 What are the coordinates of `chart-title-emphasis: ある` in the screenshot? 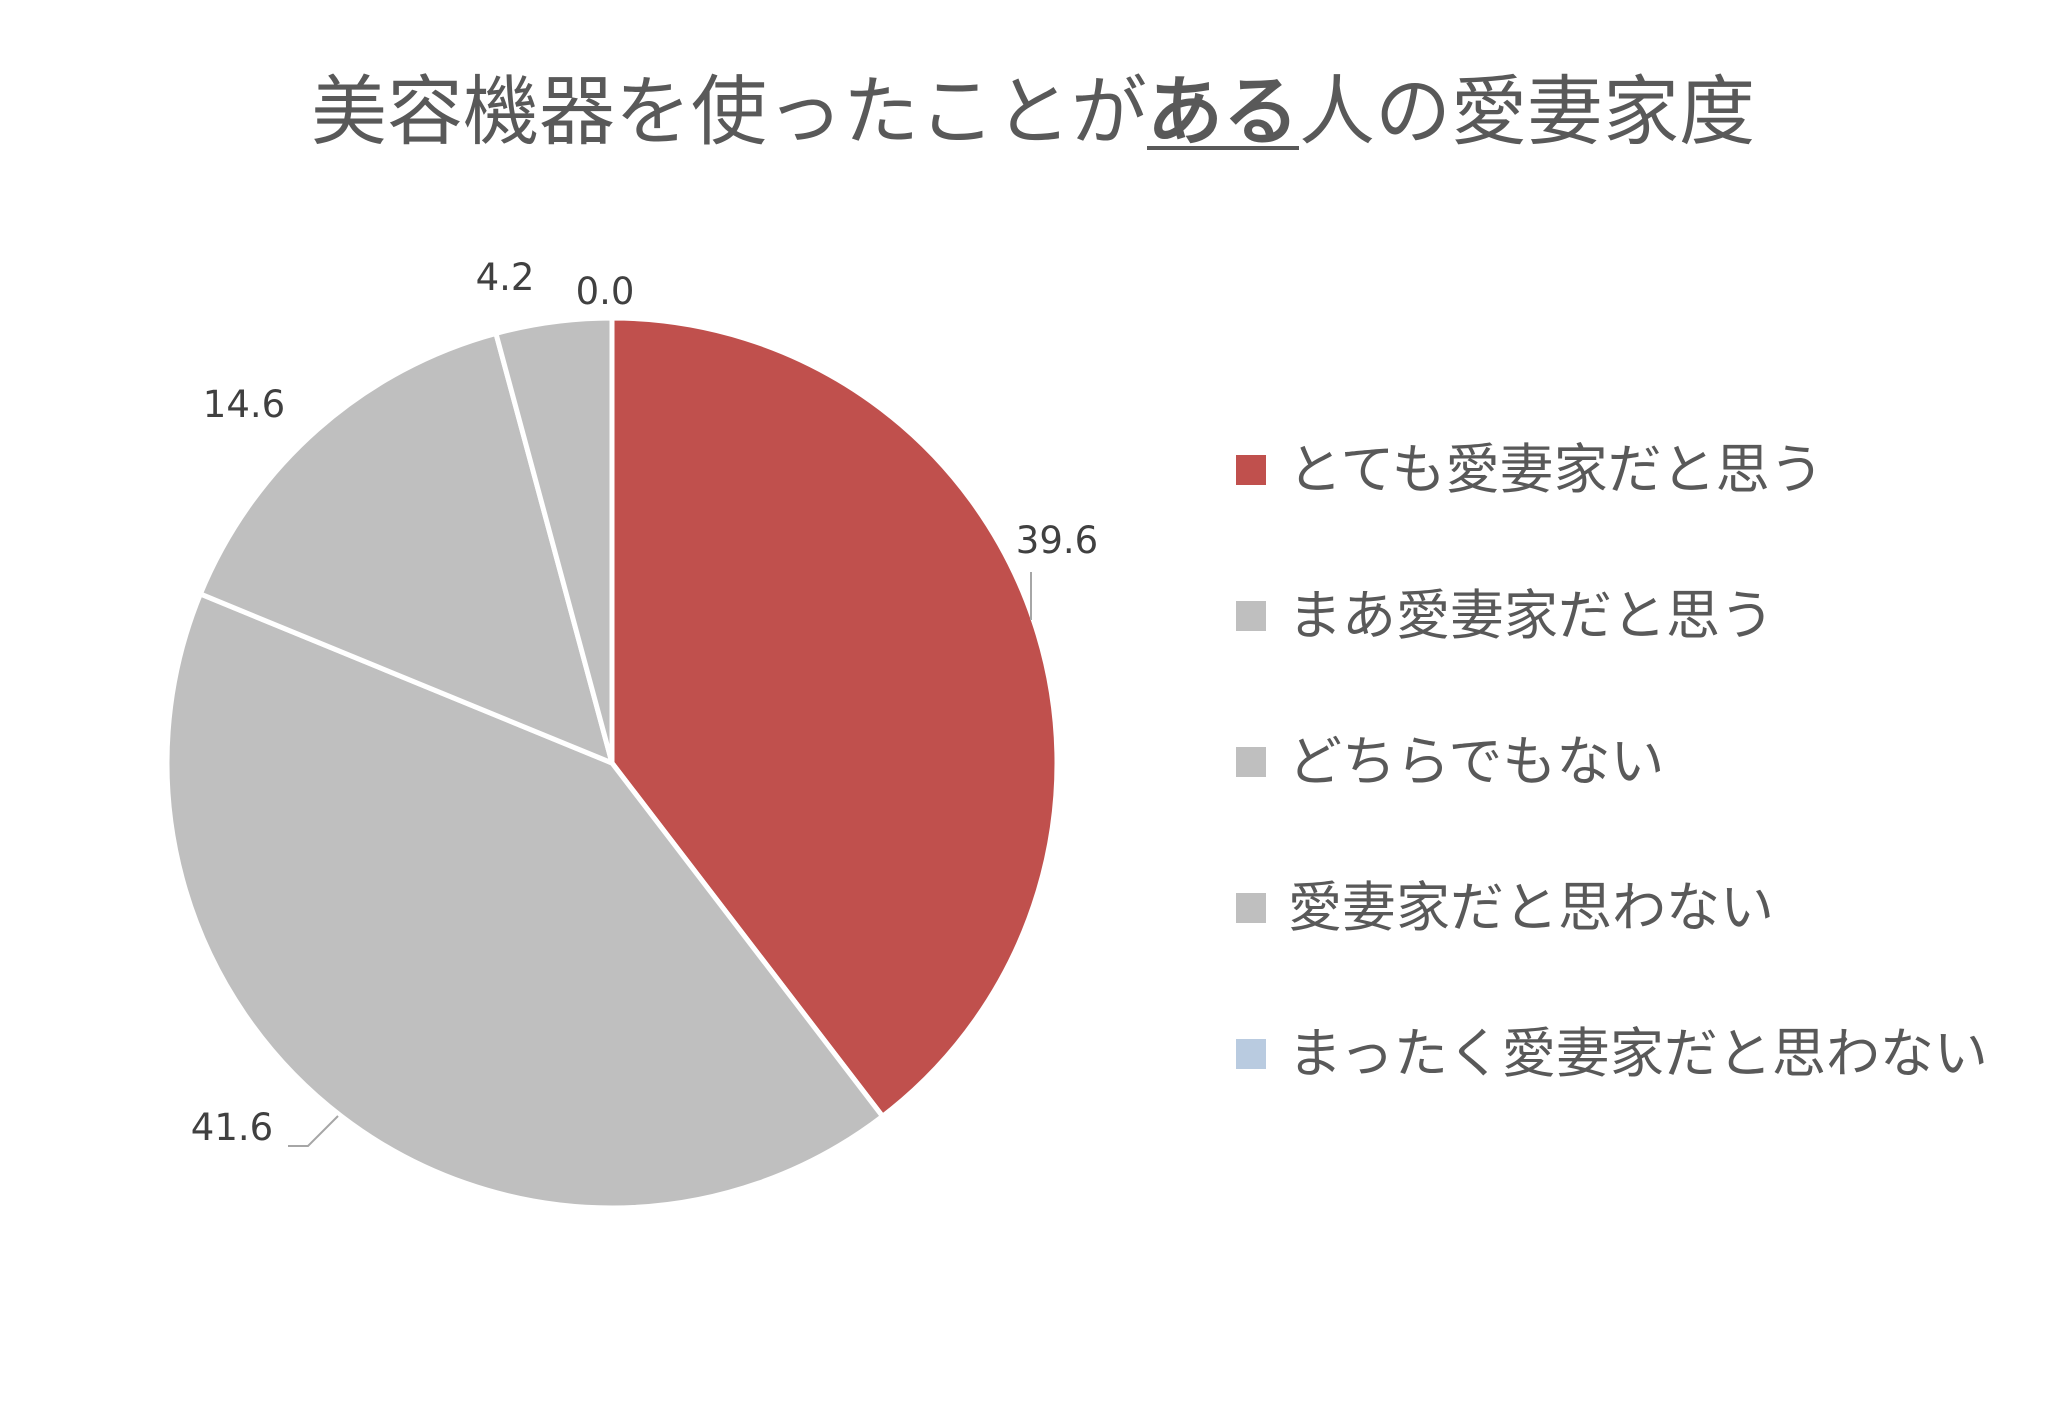 It's located at (1223, 111).